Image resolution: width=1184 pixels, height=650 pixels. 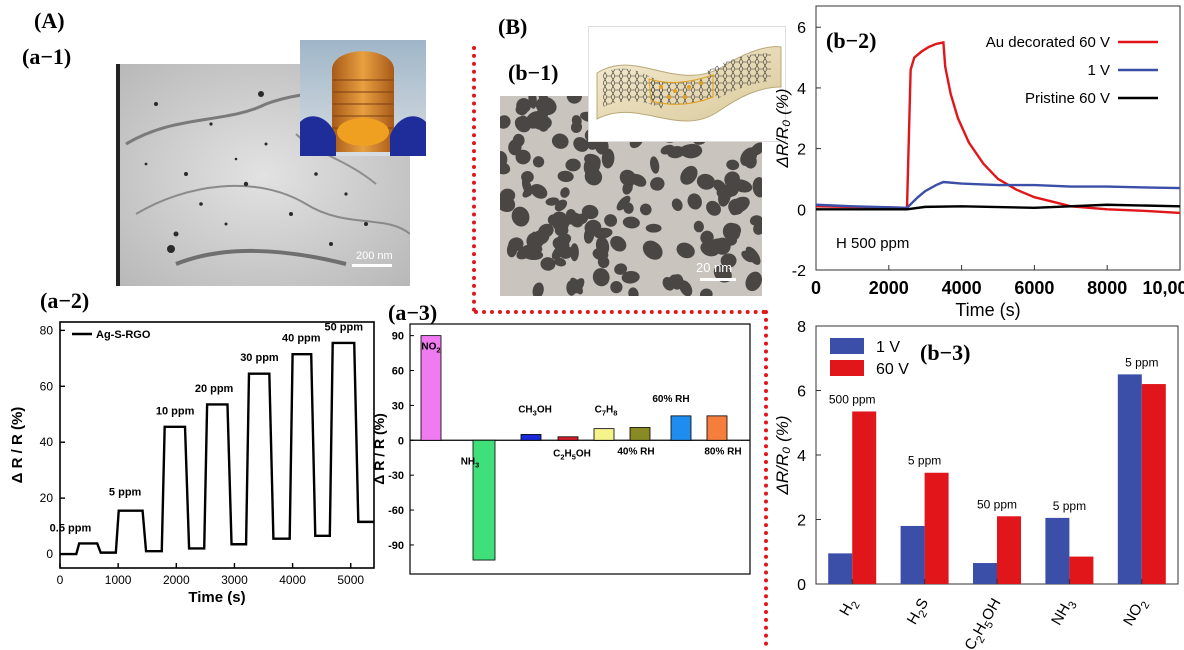 What do you see at coordinates (216, 597) in the screenshot?
I see `a2-xlabel: Time (s)` at bounding box center [216, 597].